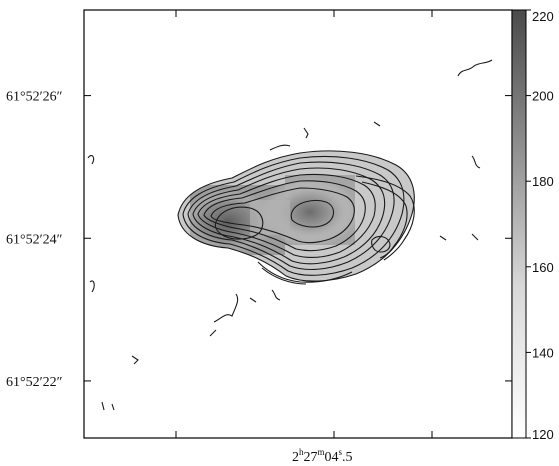 The height and width of the screenshot is (466, 559). Describe the element at coordinates (321, 452) in the screenshot. I see `x-tick-m-unit: m` at that location.